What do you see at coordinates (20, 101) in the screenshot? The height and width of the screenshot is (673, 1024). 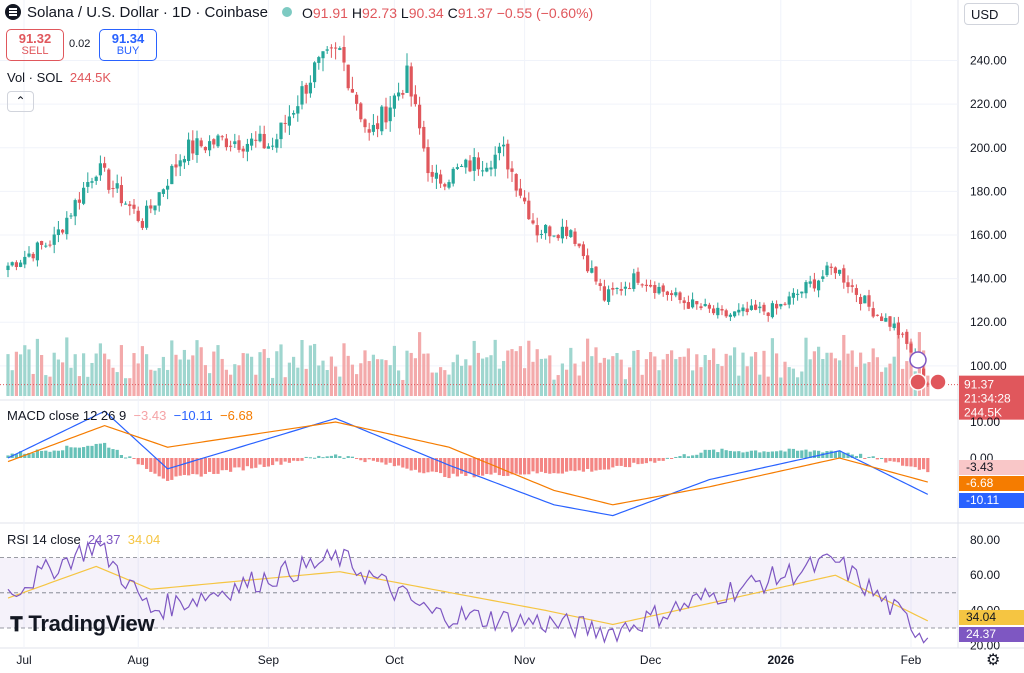 I see `collapse-legend-button: ⌃` at bounding box center [20, 101].